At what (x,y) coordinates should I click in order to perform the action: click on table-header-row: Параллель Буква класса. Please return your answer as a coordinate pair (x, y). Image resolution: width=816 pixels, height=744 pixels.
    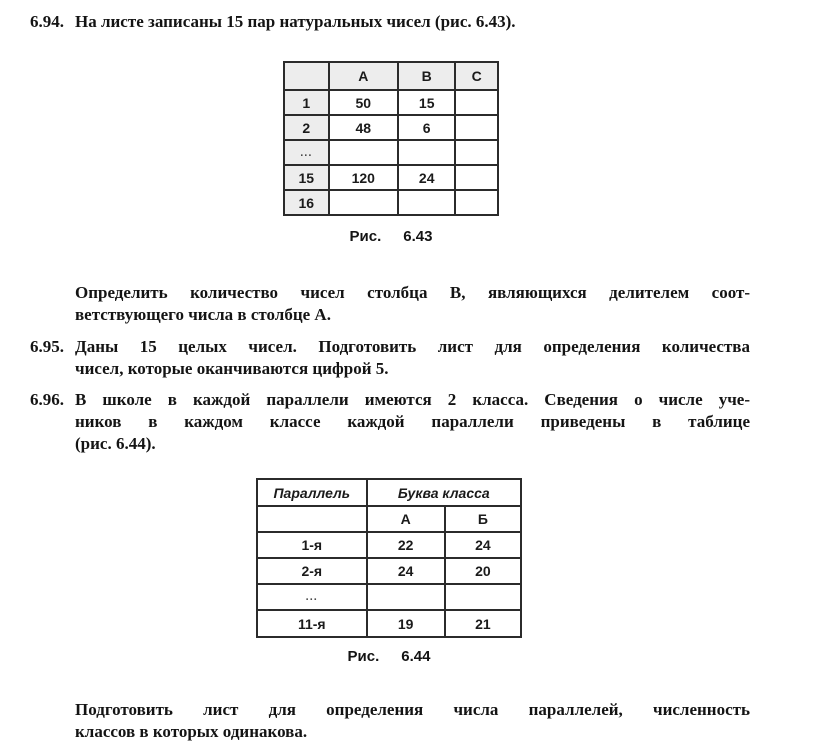
    Looking at the image, I should click on (389, 492).